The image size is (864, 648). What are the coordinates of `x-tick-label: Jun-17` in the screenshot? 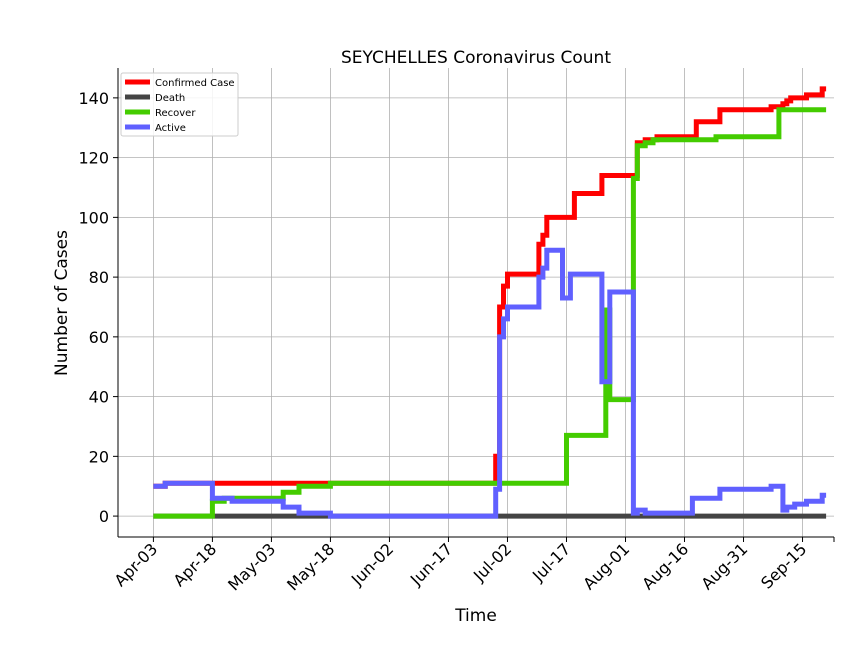 It's located at (431, 564).